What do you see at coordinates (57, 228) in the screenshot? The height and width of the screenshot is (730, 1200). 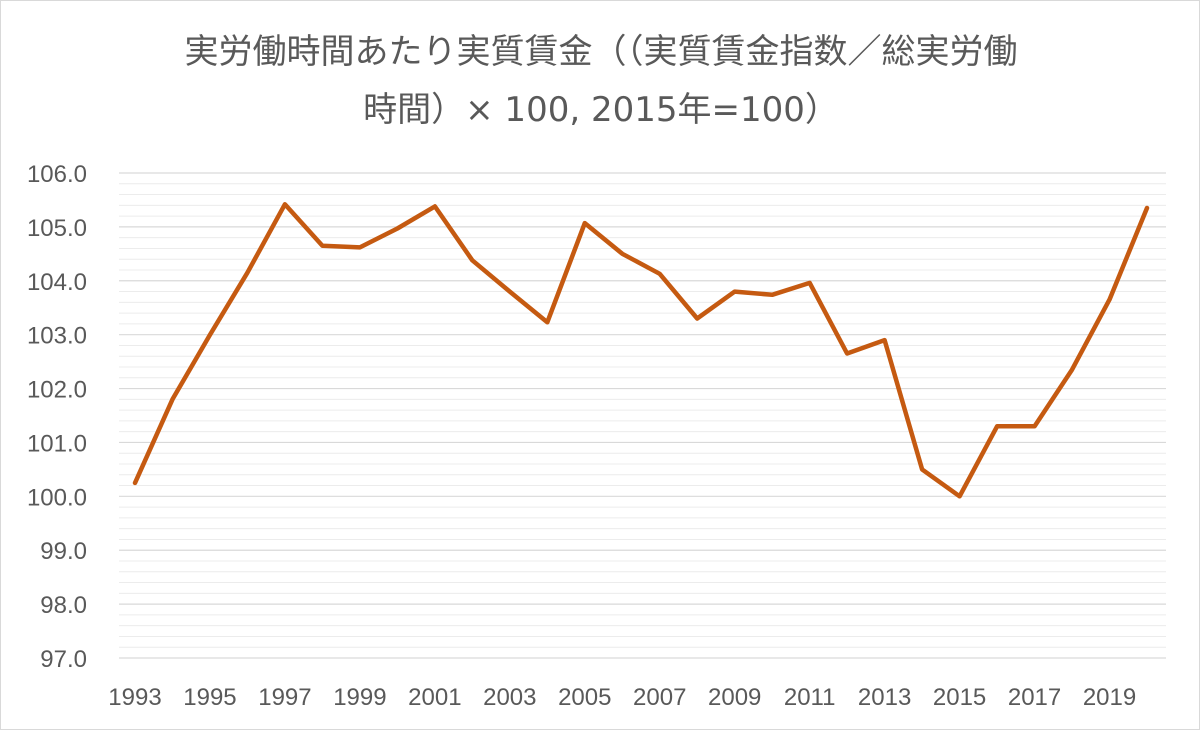 I see `y-tick-label: 105.0` at bounding box center [57, 228].